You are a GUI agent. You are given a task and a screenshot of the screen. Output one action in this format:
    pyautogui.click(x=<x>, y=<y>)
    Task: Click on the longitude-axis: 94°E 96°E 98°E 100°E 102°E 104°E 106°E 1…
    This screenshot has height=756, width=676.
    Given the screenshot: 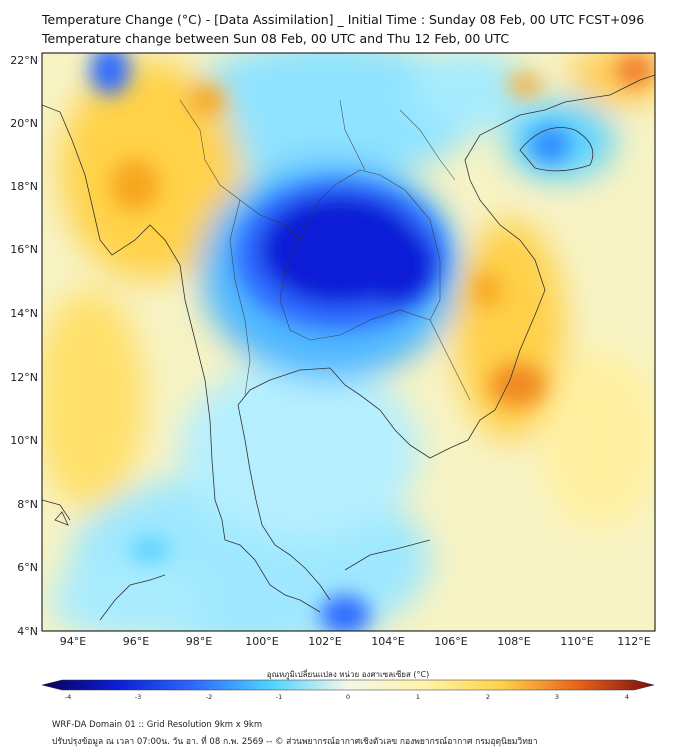 What is the action you would take?
    pyautogui.click(x=355, y=641)
    